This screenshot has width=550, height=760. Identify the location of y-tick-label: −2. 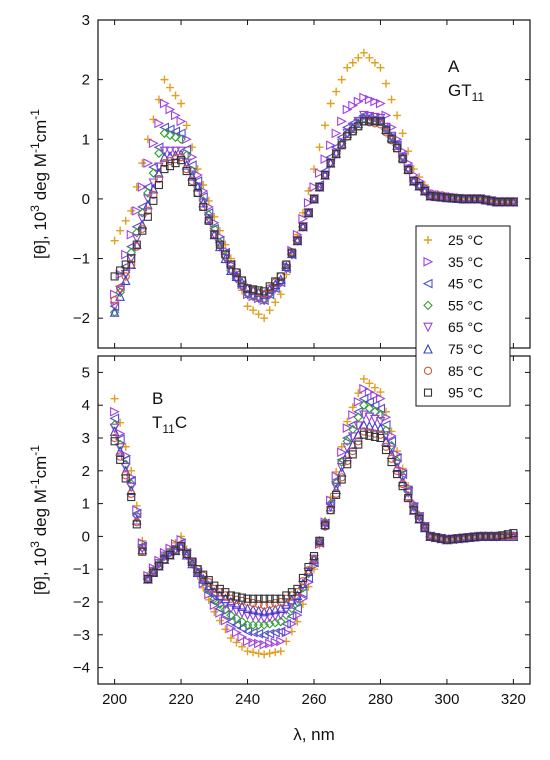
(81, 318).